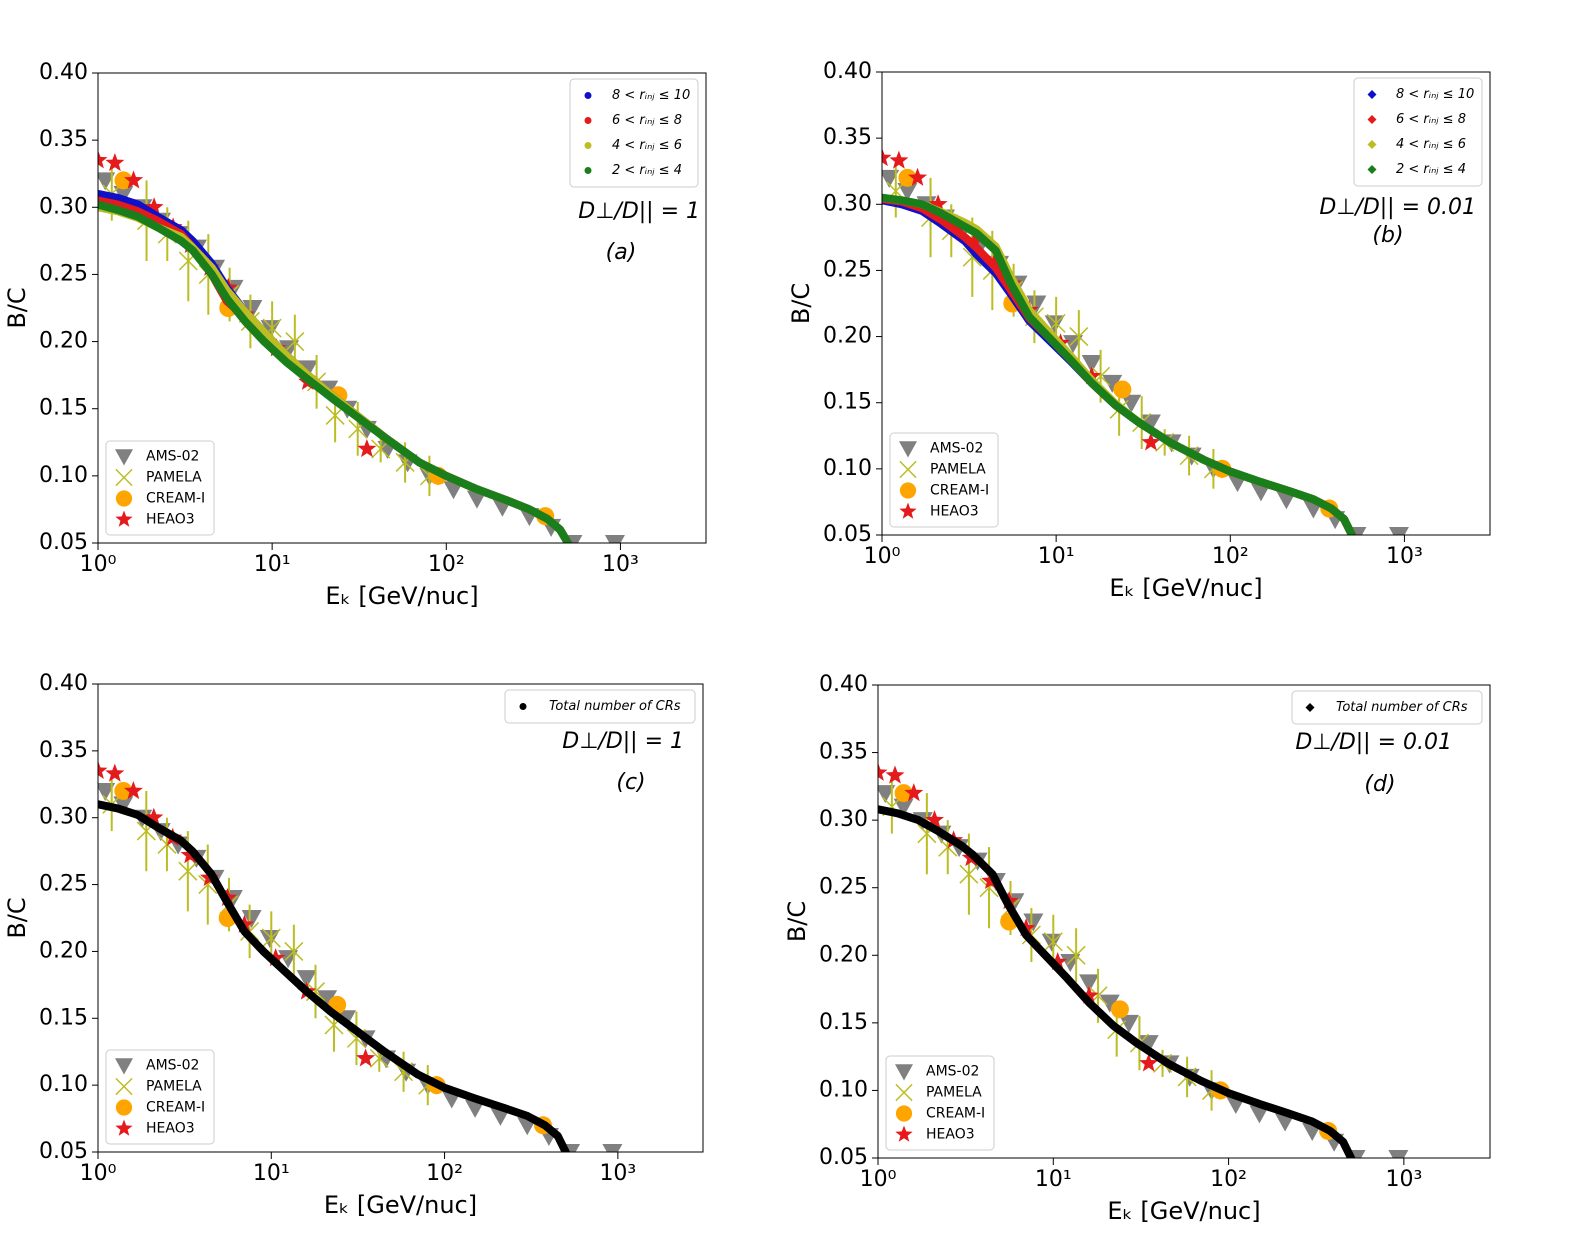 This screenshot has height=1237, width=1582. I want to click on y-tick-label: 0.10, so click(63, 475).